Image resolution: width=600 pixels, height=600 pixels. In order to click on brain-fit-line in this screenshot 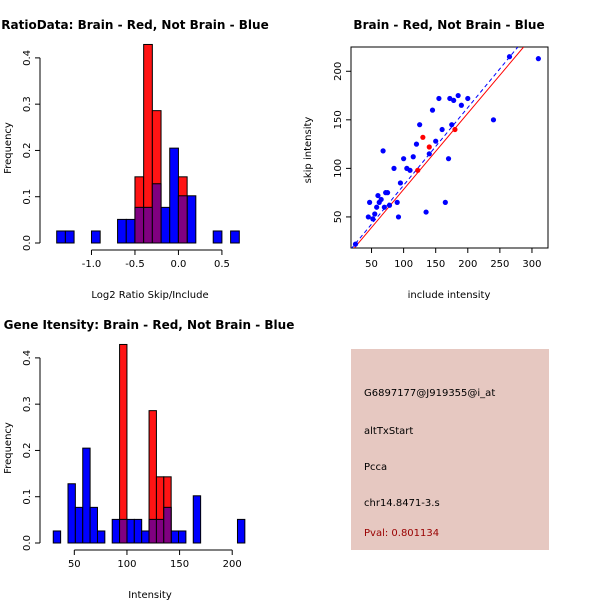, I will do `click(438, 147)`.